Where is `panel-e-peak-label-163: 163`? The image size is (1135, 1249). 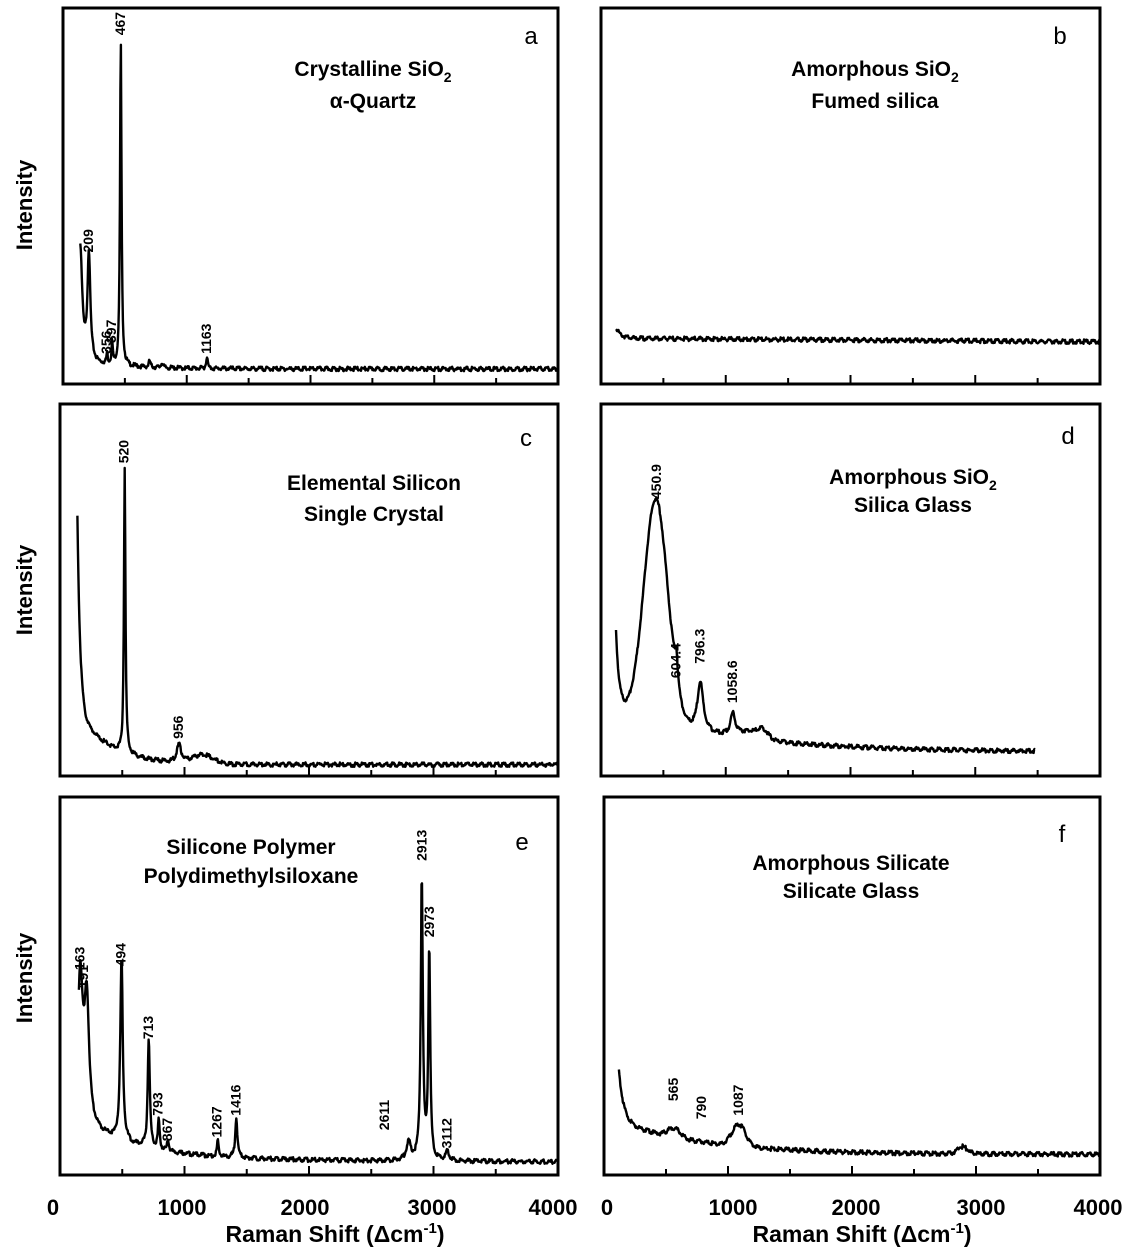
panel-e-peak-label-163: 163 is located at coordinates (79, 959).